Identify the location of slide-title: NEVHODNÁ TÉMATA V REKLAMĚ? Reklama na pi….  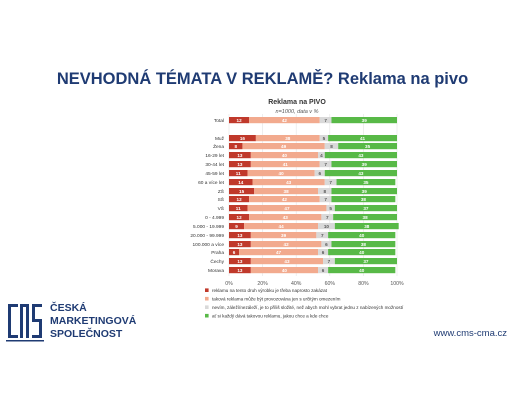
(262, 79).